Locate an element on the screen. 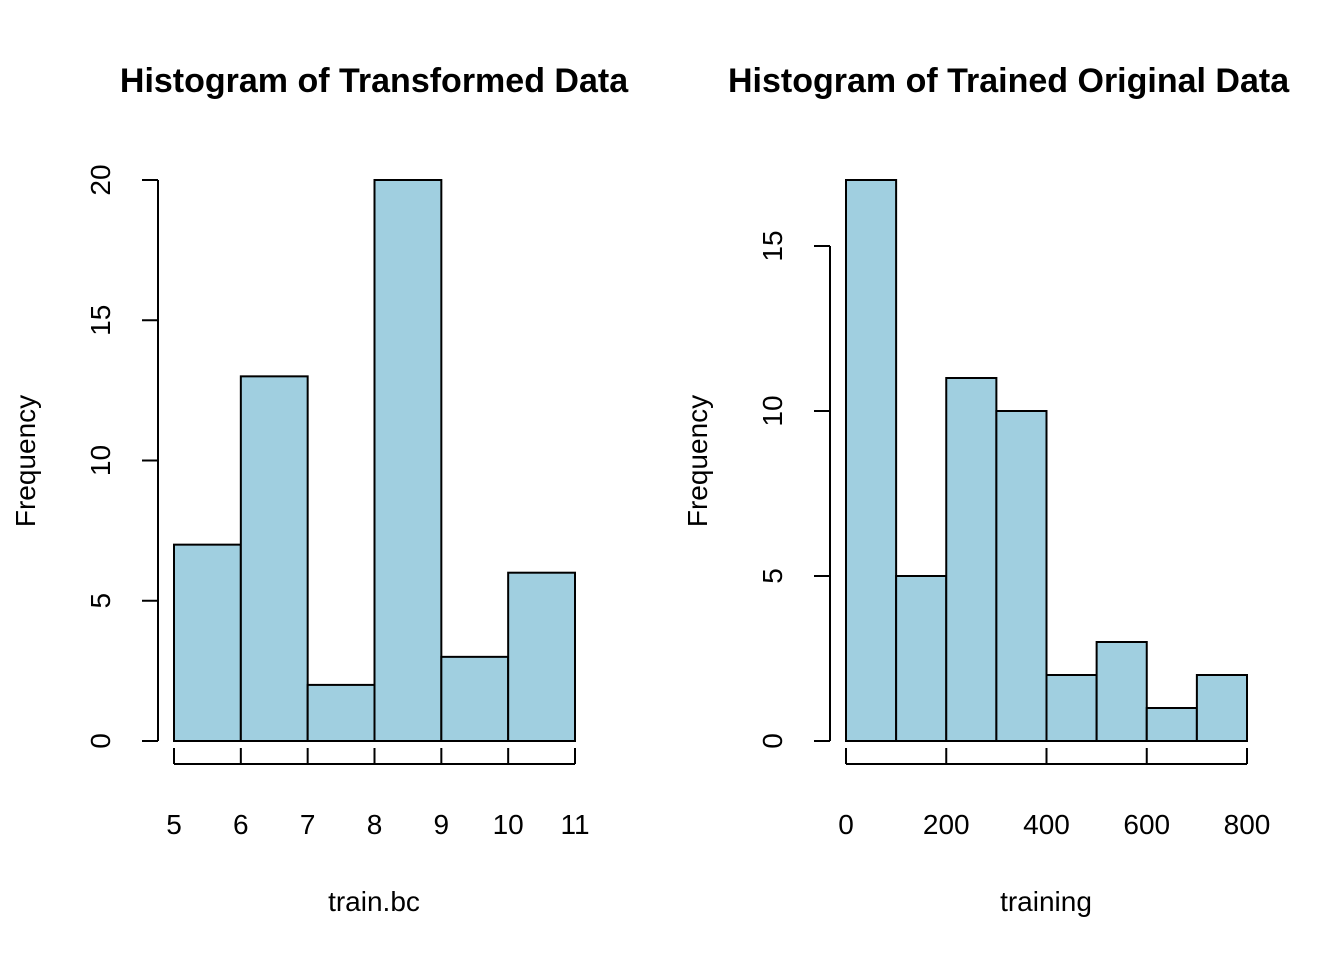 This screenshot has height=960, width=1344. right-x-tick-label: 800 is located at coordinates (1247, 824).